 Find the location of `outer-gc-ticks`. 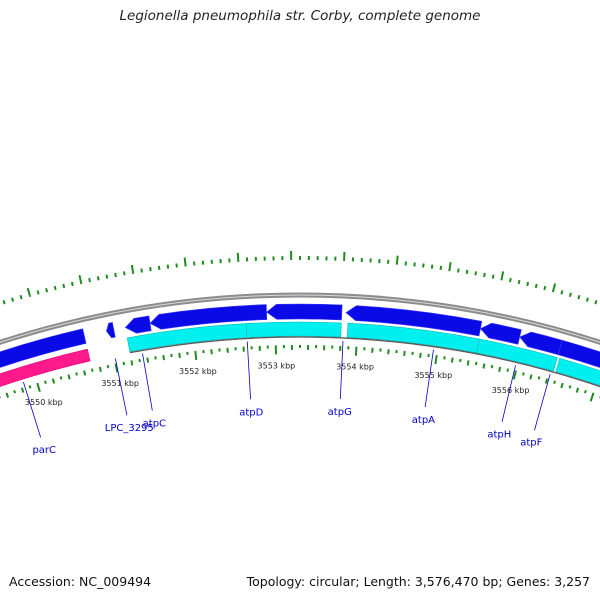

outer-gc-ticks is located at coordinates (300, 278).